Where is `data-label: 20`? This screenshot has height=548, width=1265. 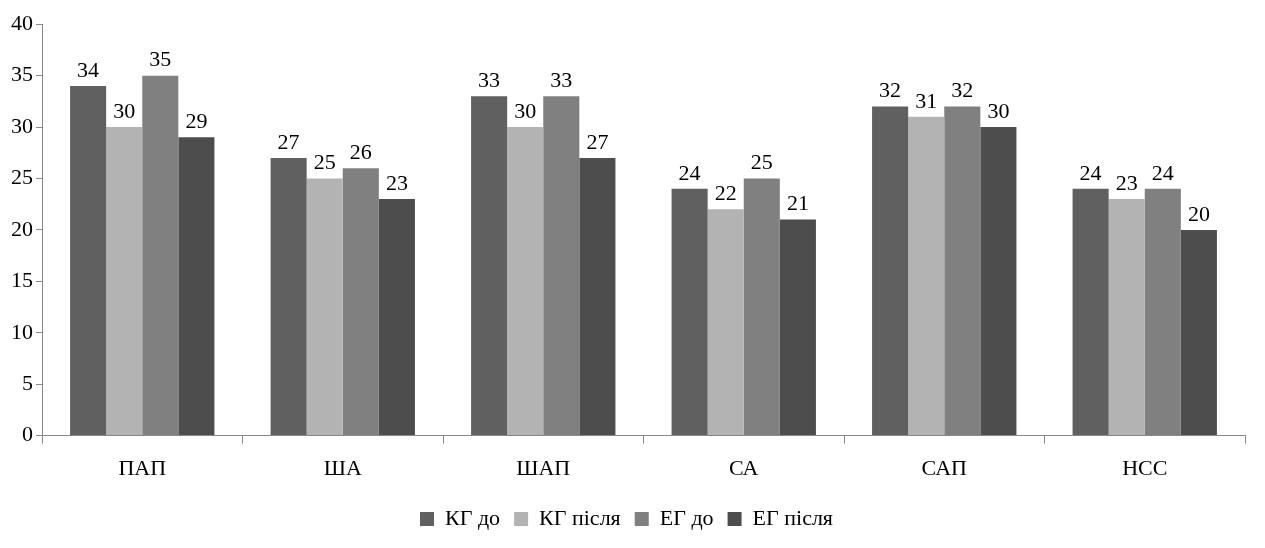 data-label: 20 is located at coordinates (1198, 213).